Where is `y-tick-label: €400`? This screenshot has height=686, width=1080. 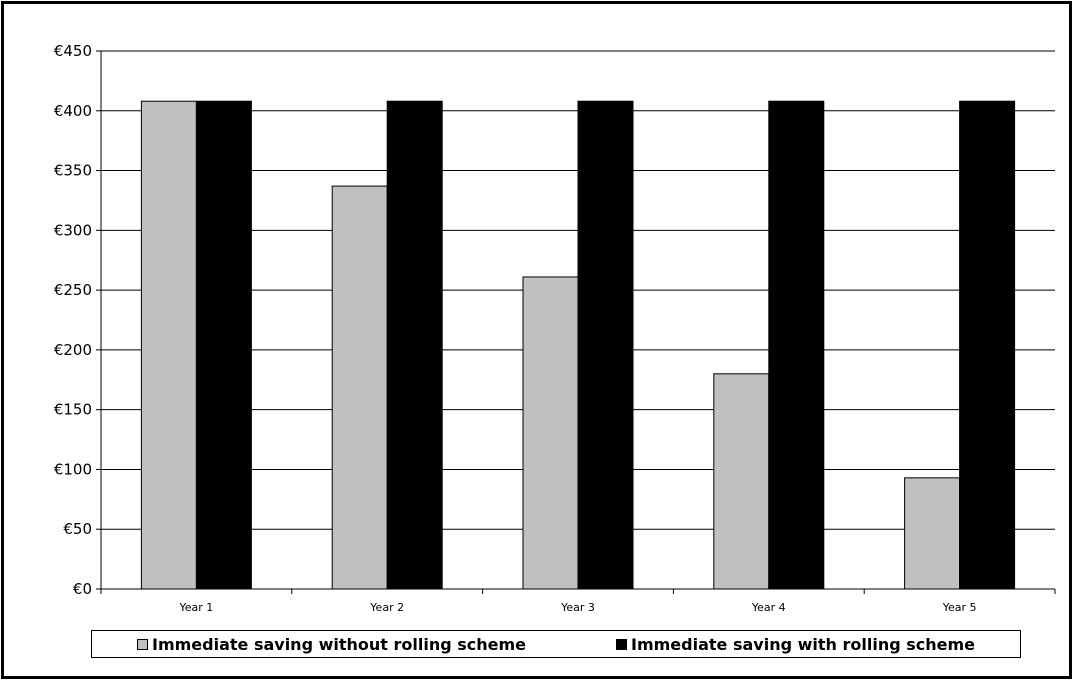 y-tick-label: €400 is located at coordinates (73, 111).